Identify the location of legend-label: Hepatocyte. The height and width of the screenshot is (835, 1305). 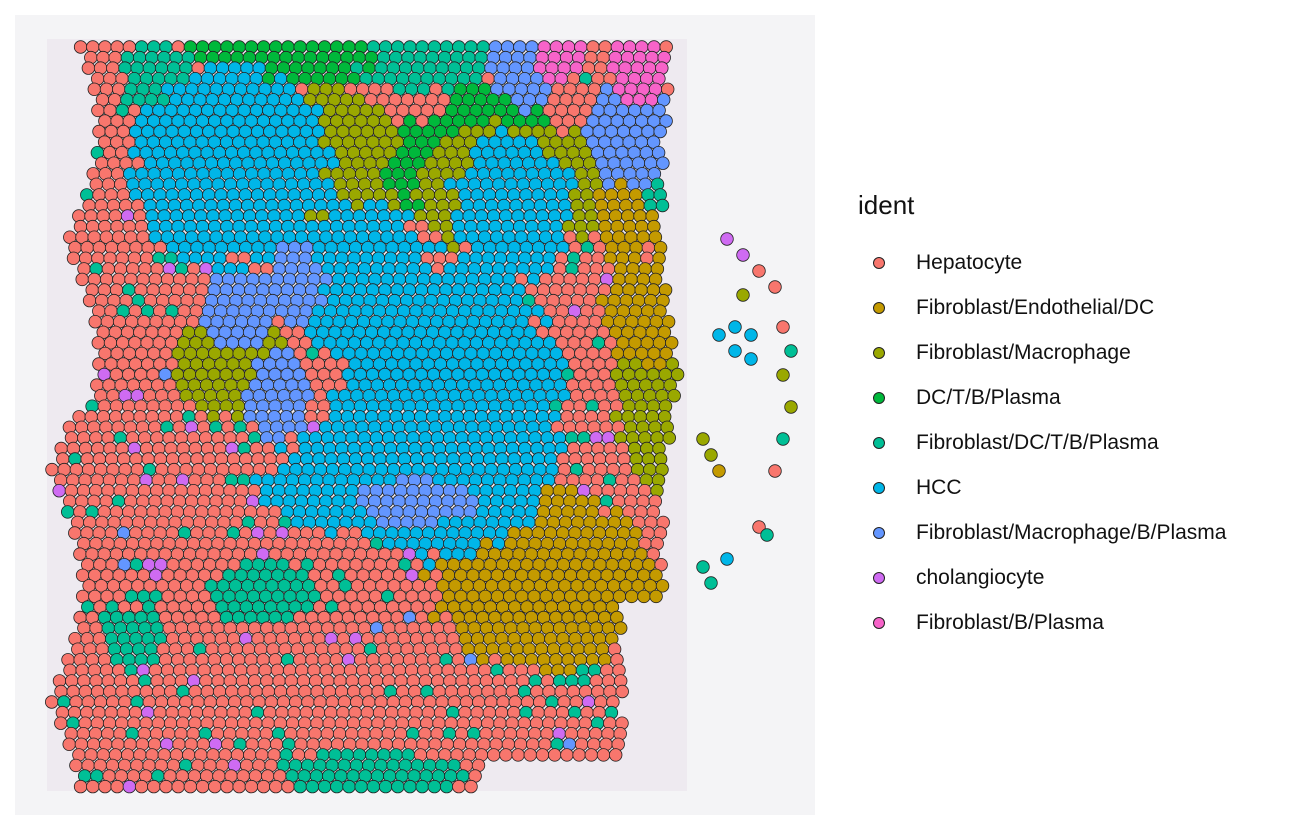
(969, 262).